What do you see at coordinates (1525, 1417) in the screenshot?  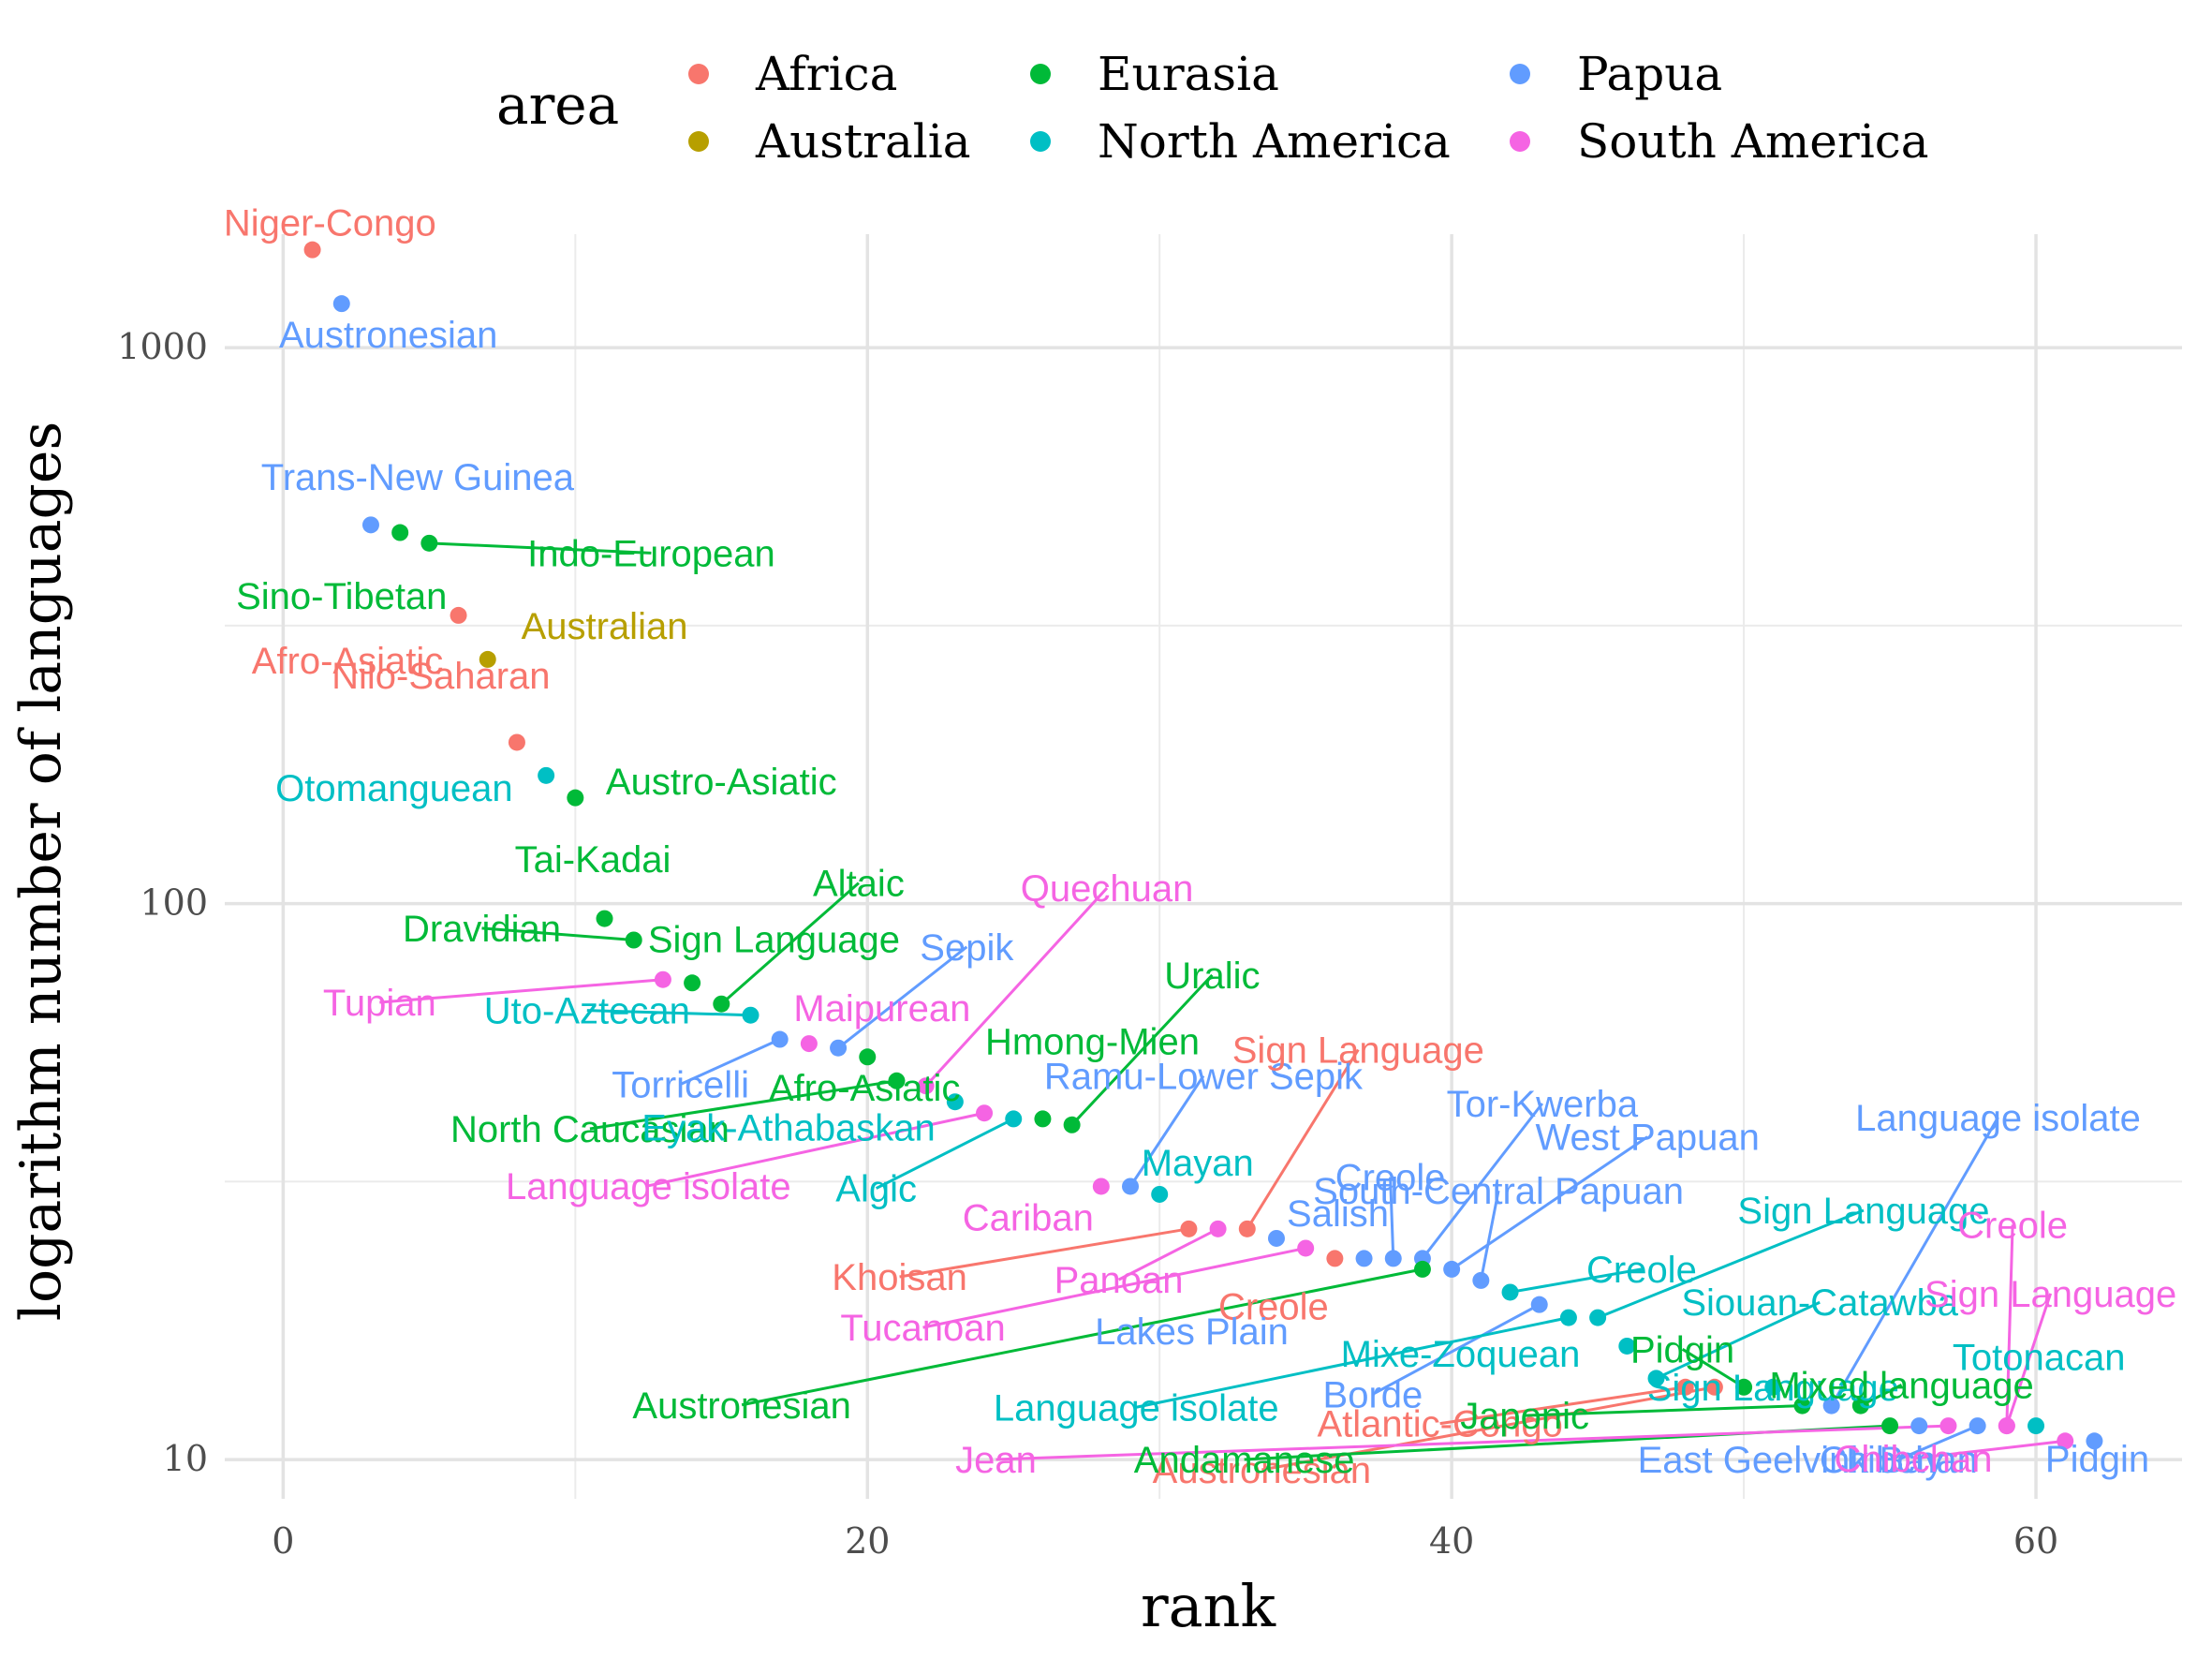 I see `data-label: Japonic` at bounding box center [1525, 1417].